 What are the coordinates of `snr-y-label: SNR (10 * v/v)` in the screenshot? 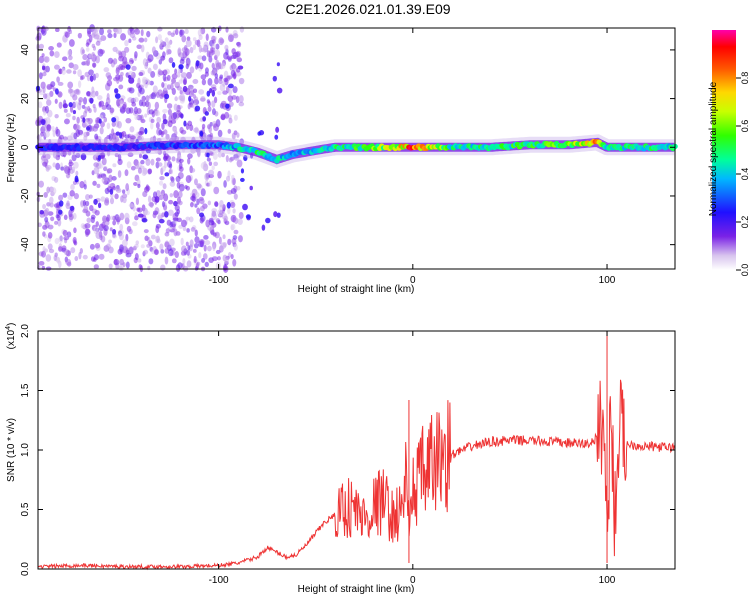 It's located at (11, 450).